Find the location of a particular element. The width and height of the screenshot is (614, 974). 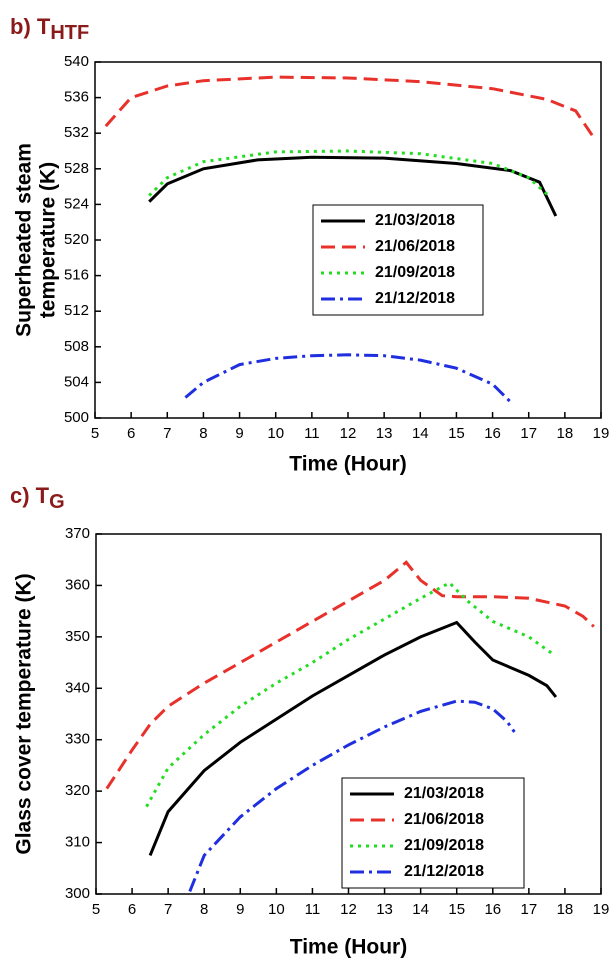

chart-title: b) THTF is located at coordinates (49, 29).